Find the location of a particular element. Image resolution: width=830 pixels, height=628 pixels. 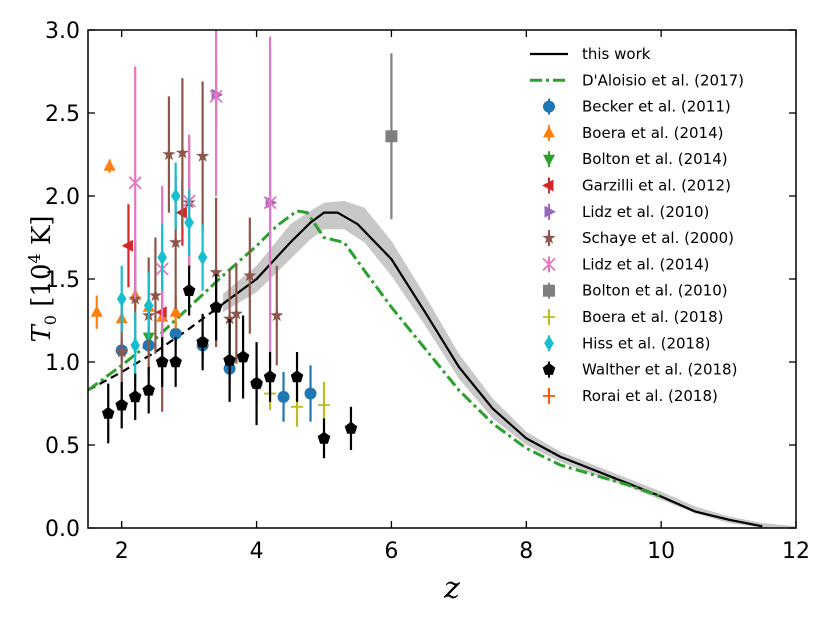

legend-label: Lidz et al. (2014) is located at coordinates (645, 264).